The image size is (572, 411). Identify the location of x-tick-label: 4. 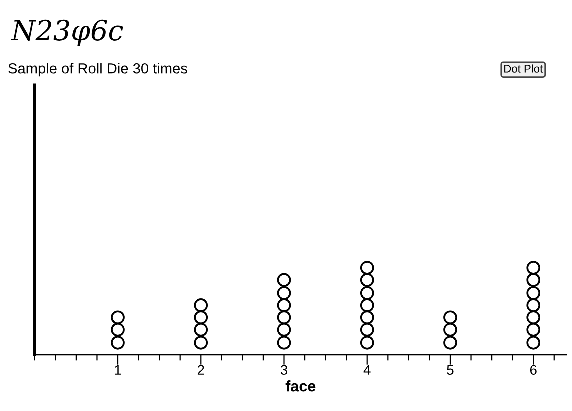
(367, 370).